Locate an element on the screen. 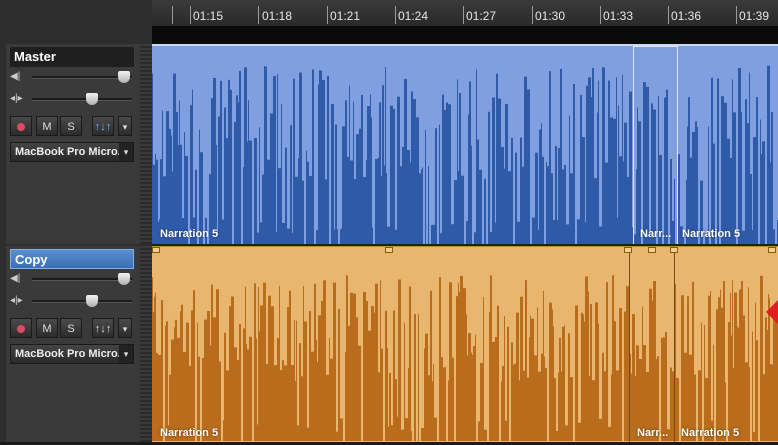 The height and width of the screenshot is (445, 778). volume-slider-master: ◀| is located at coordinates (72, 77).